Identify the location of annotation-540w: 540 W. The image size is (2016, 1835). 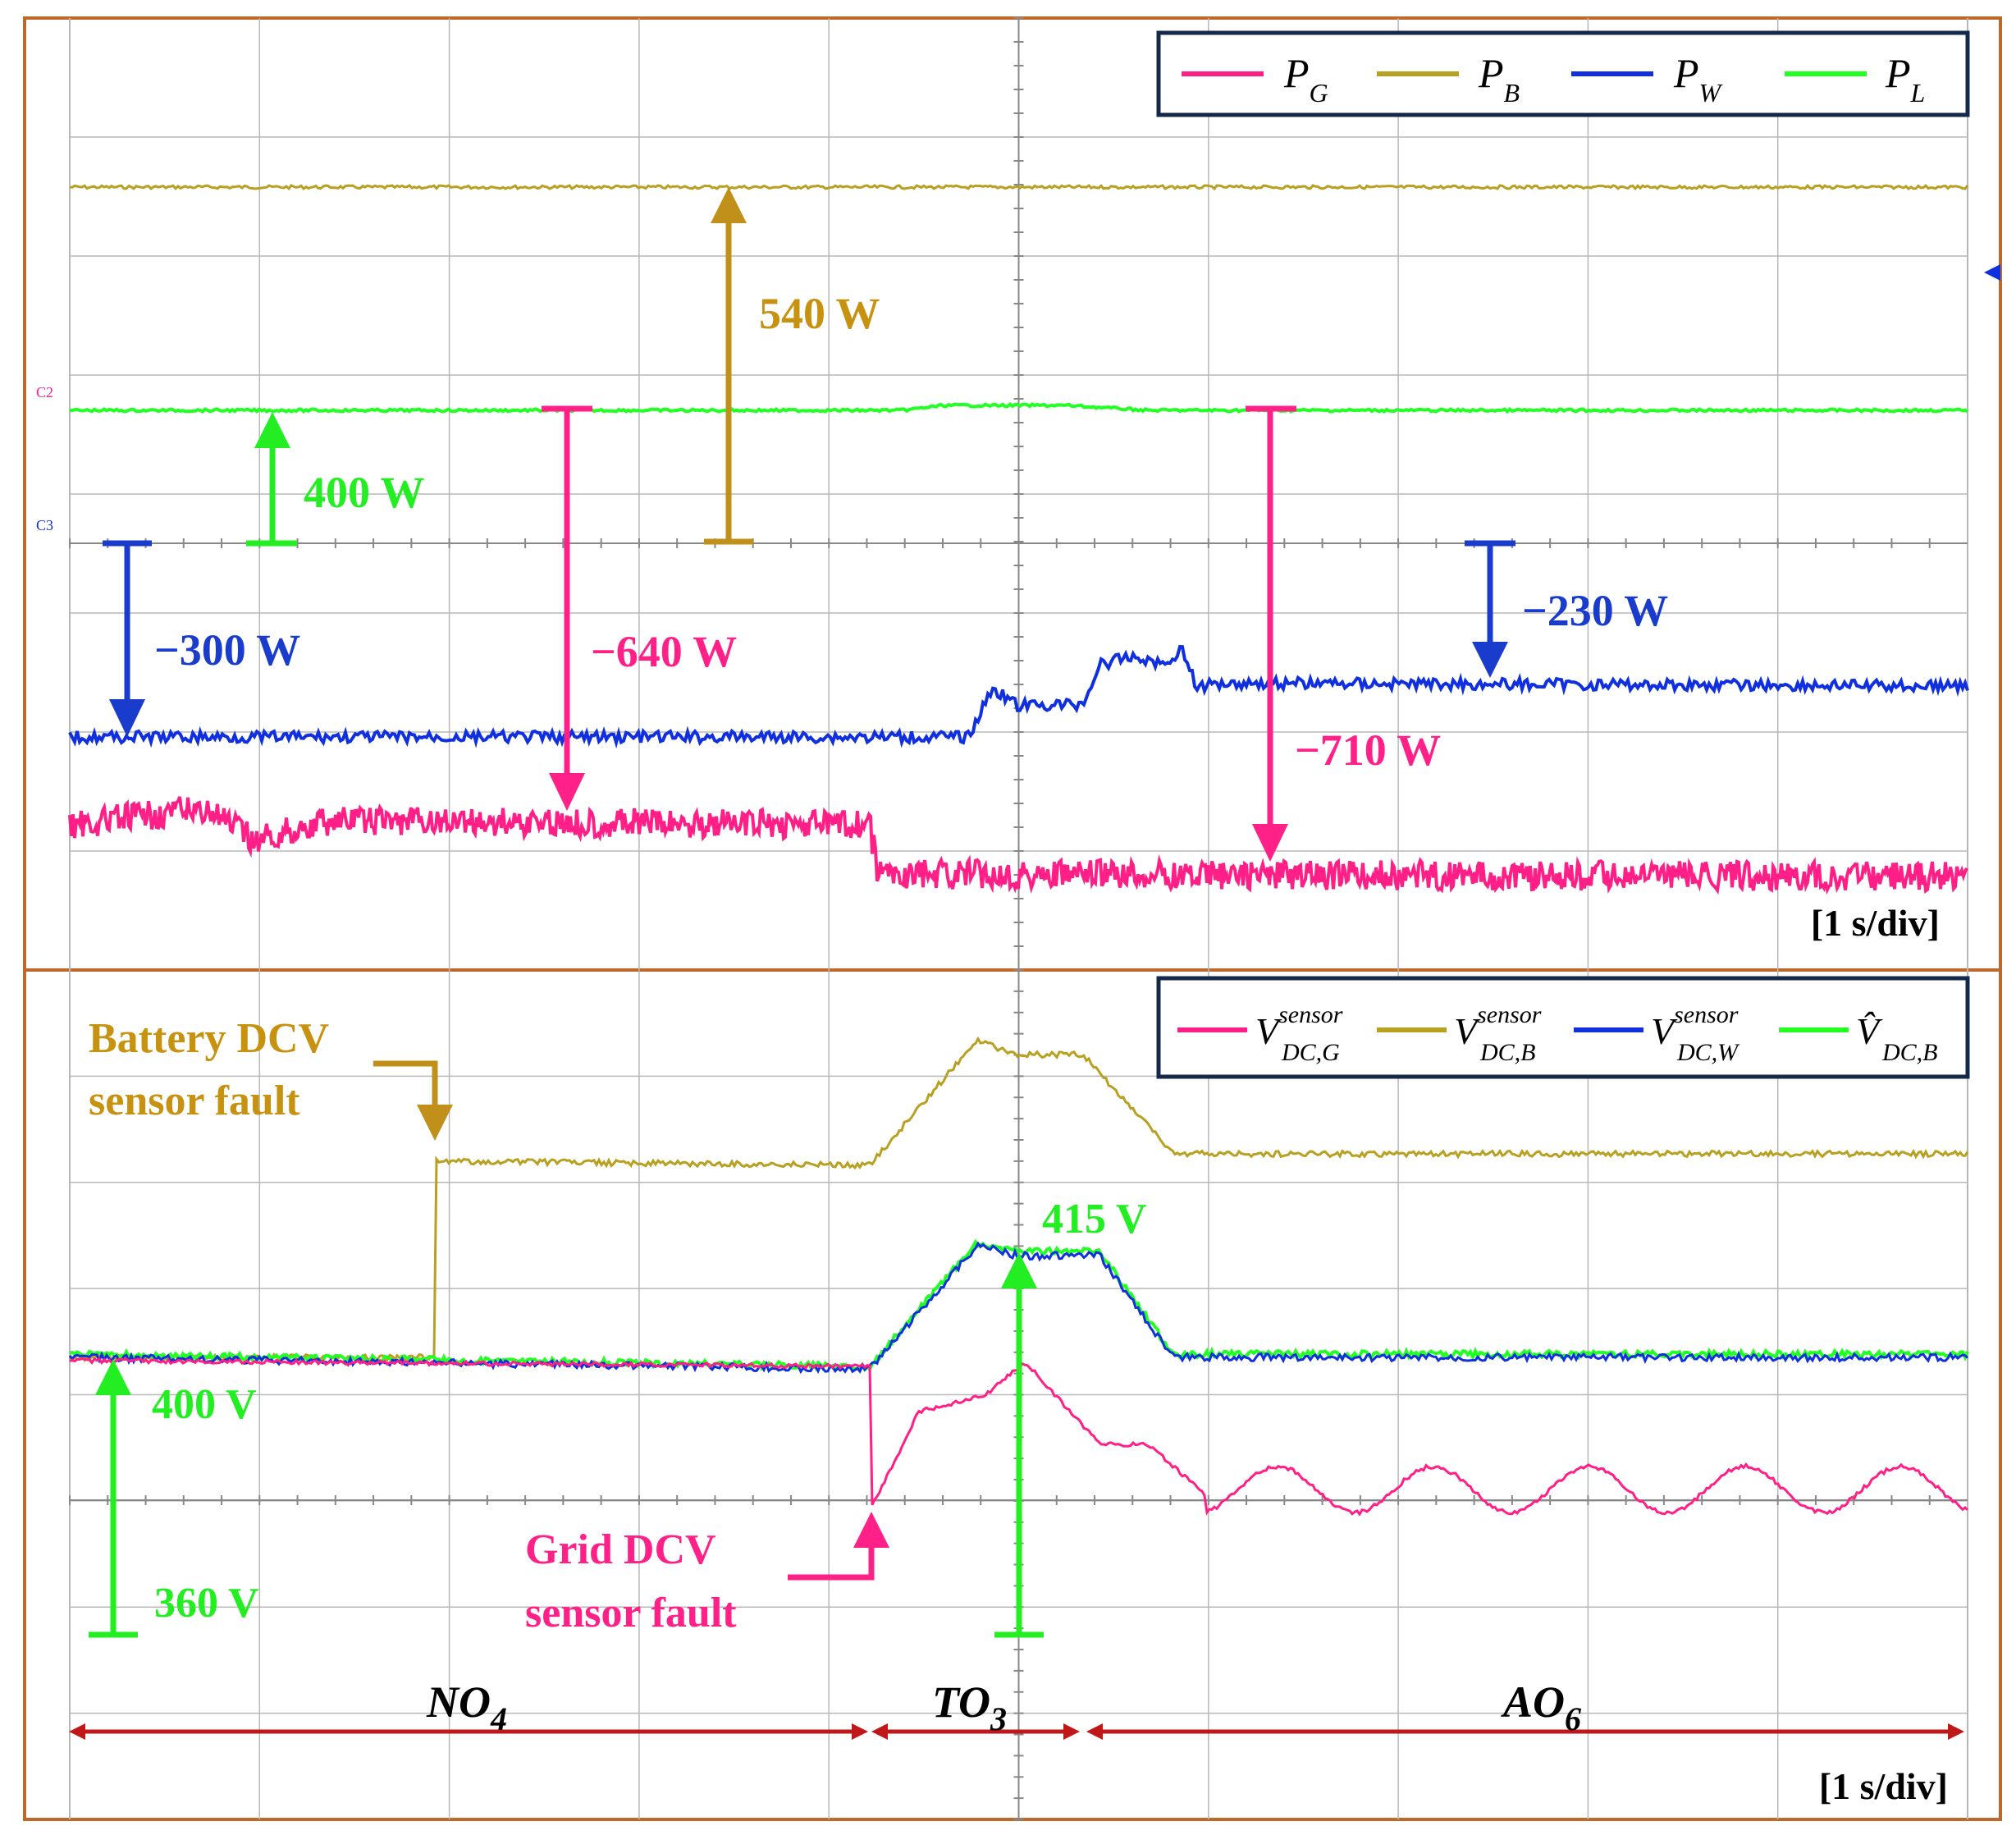
(819, 313).